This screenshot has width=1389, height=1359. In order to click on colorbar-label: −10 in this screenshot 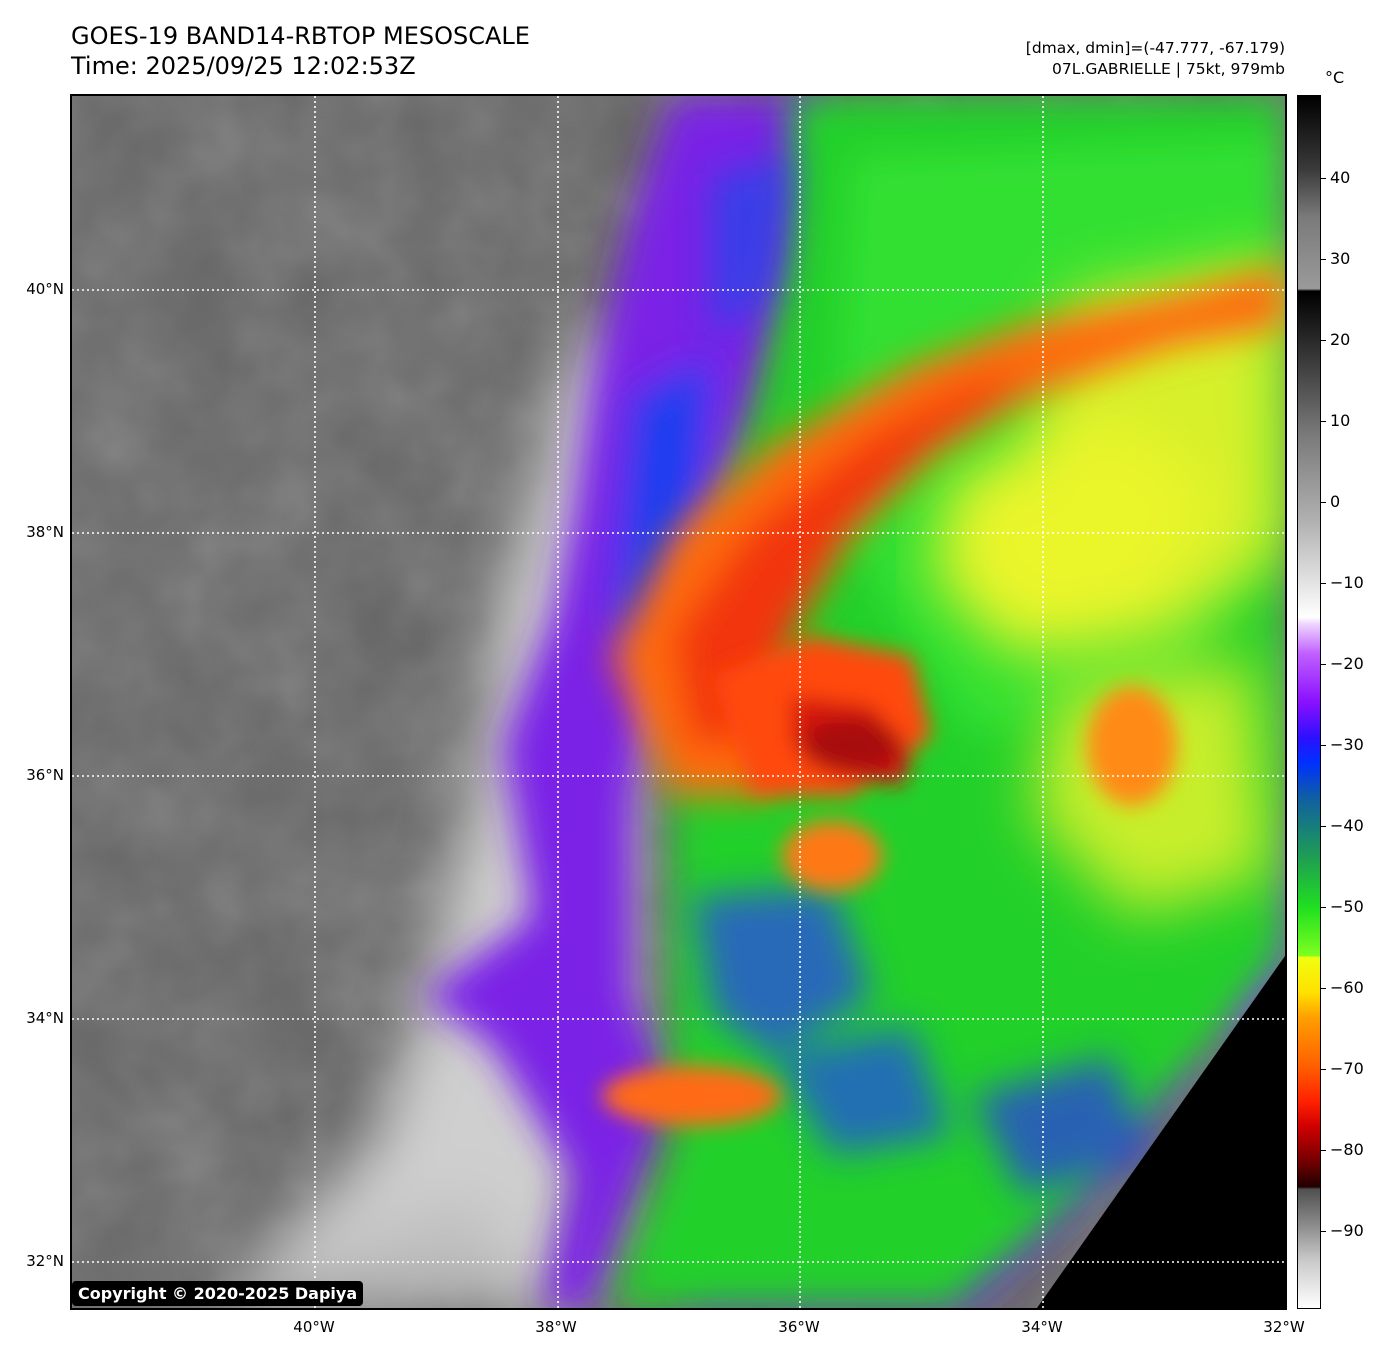, I will do `click(1347, 582)`.